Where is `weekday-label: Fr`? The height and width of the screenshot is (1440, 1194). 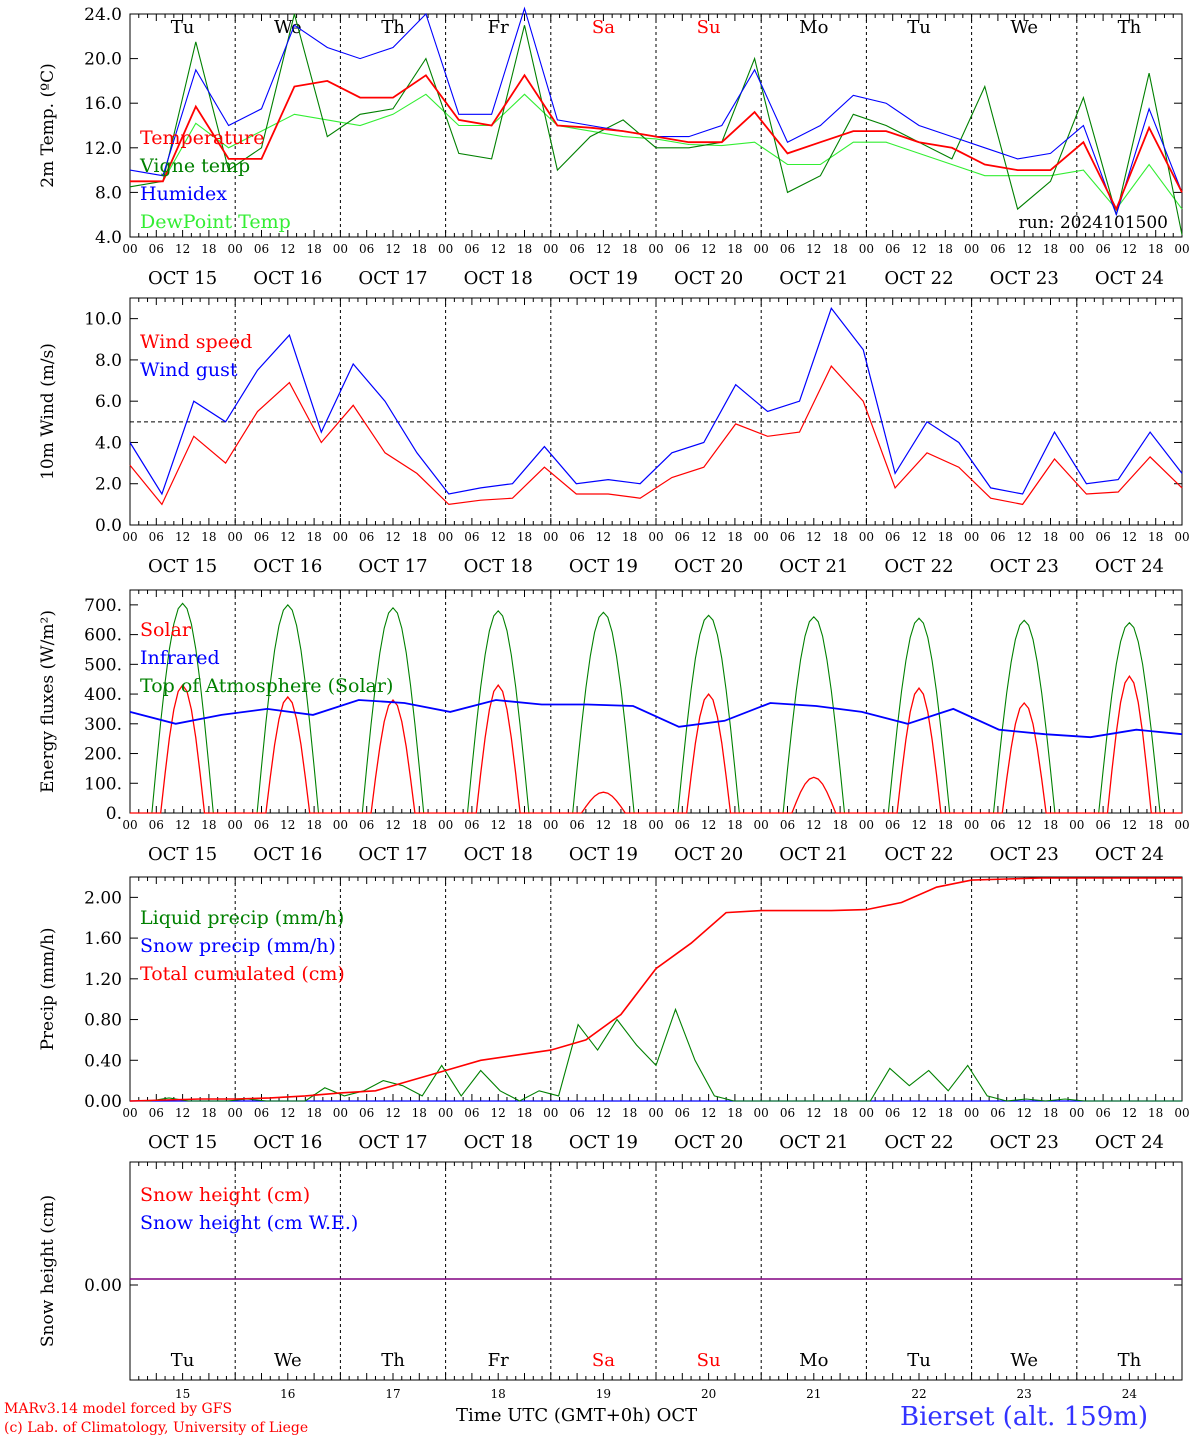 weekday-label: Fr is located at coordinates (498, 1360).